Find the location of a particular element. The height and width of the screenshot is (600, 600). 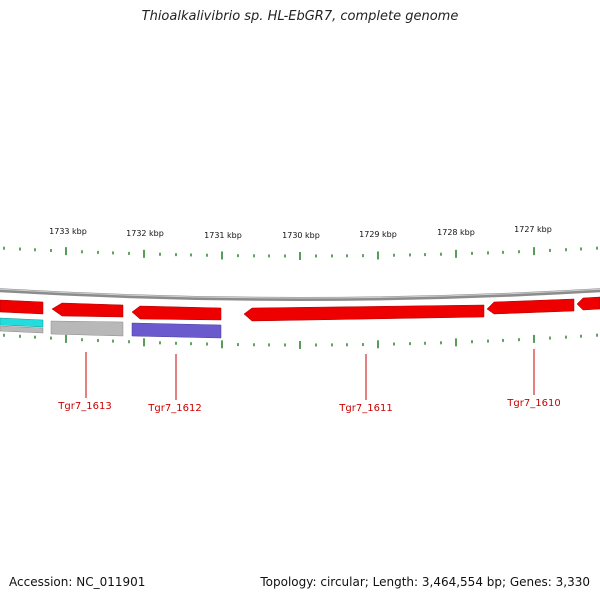

scale-label: 1732 kbp is located at coordinates (145, 233).